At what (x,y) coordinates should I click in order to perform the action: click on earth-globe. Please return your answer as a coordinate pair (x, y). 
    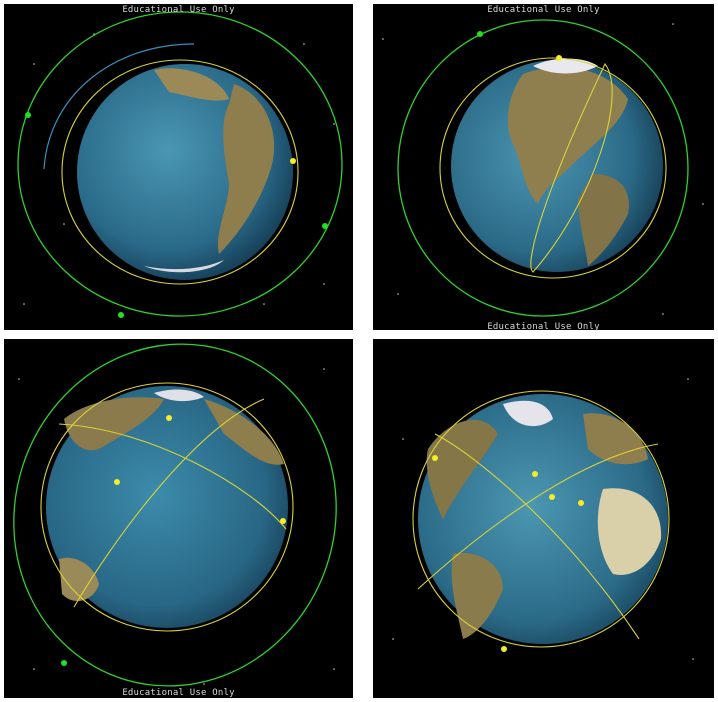
    Looking at the image, I should click on (167, 507).